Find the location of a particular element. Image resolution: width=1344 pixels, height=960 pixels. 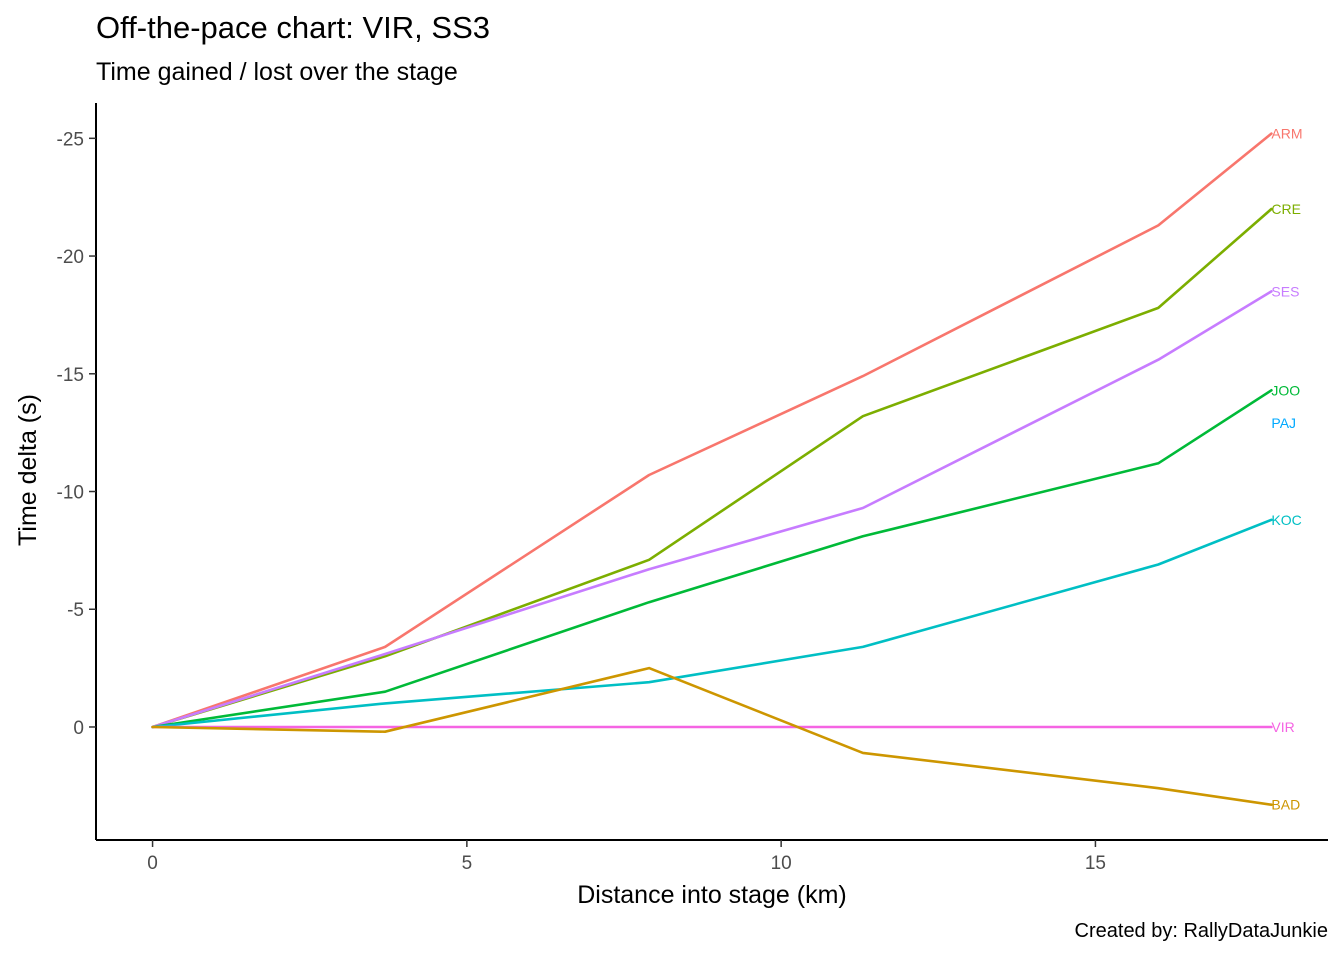

x-axis-label: Distance into stage (km) is located at coordinates (712, 895).